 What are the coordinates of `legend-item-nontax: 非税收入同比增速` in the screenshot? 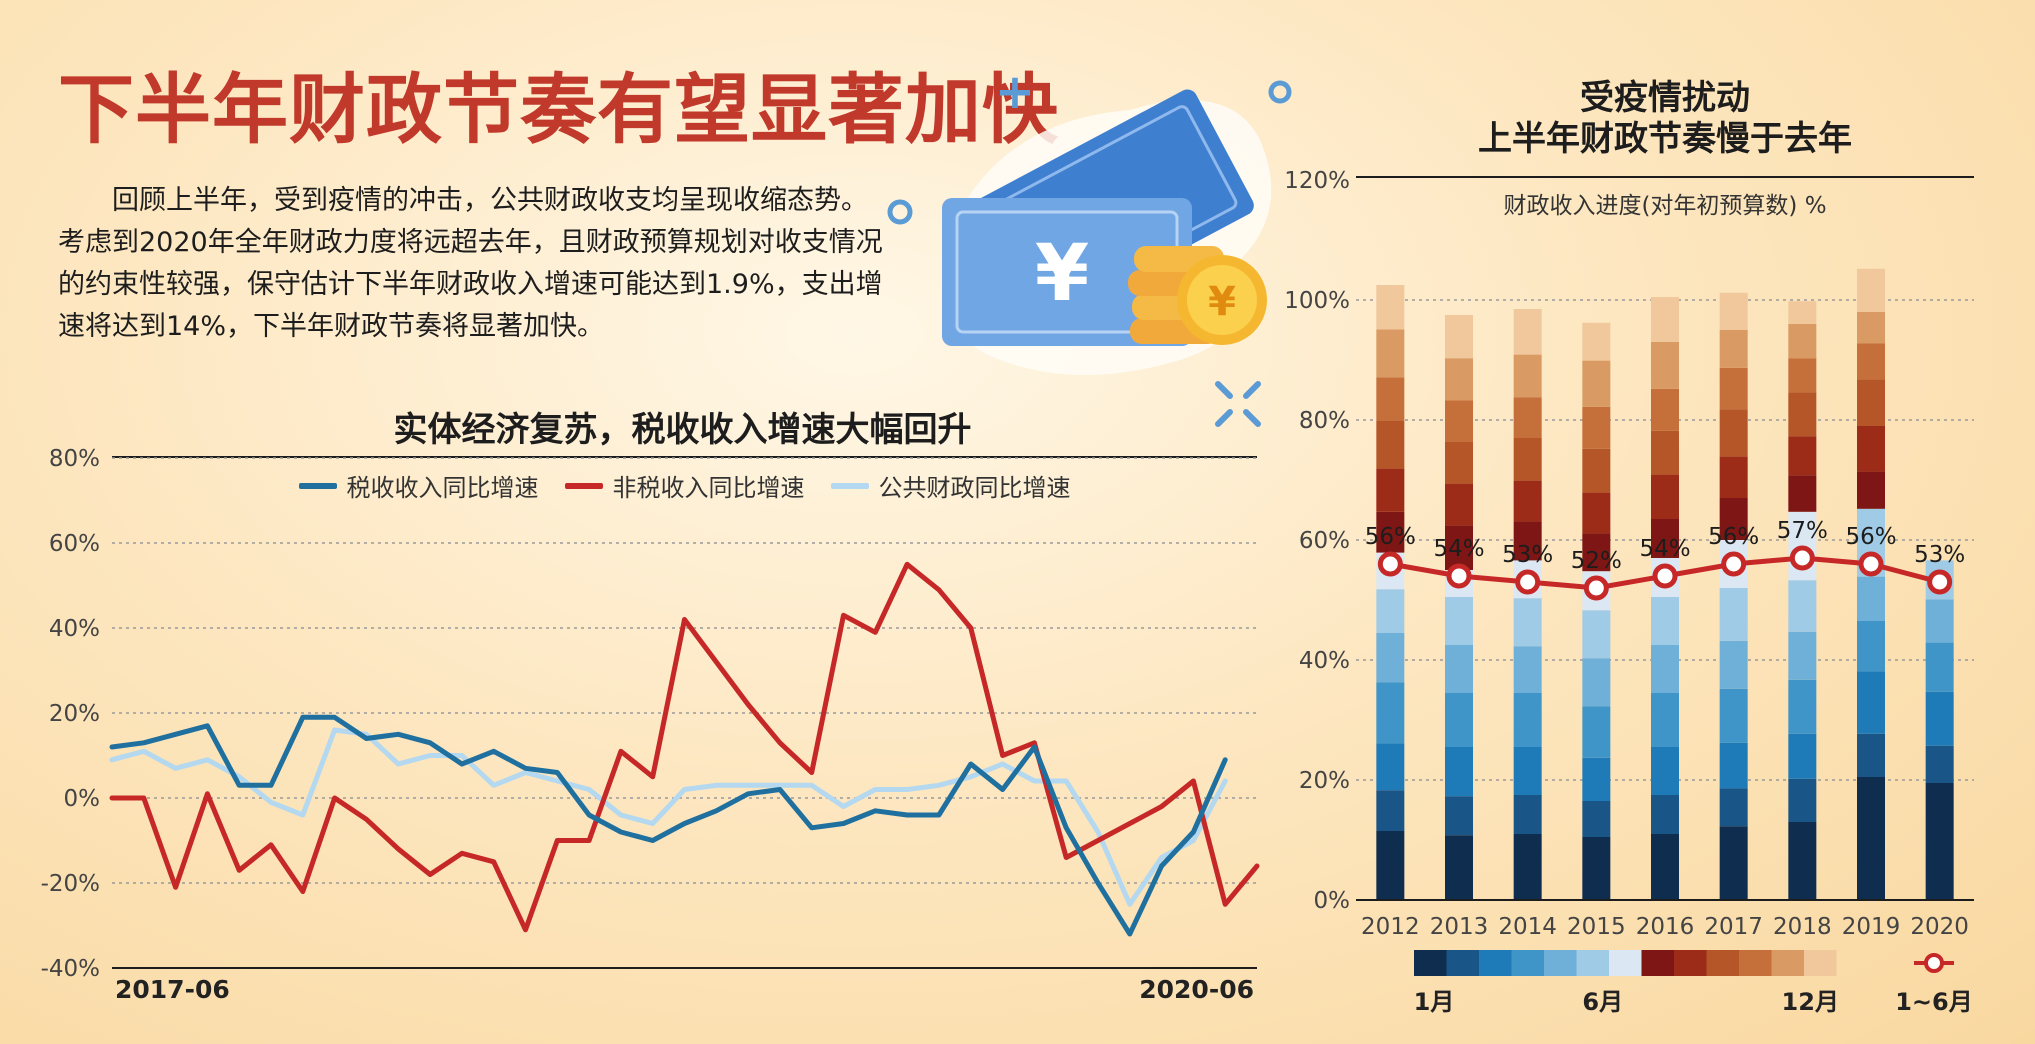 It's located at (684, 485).